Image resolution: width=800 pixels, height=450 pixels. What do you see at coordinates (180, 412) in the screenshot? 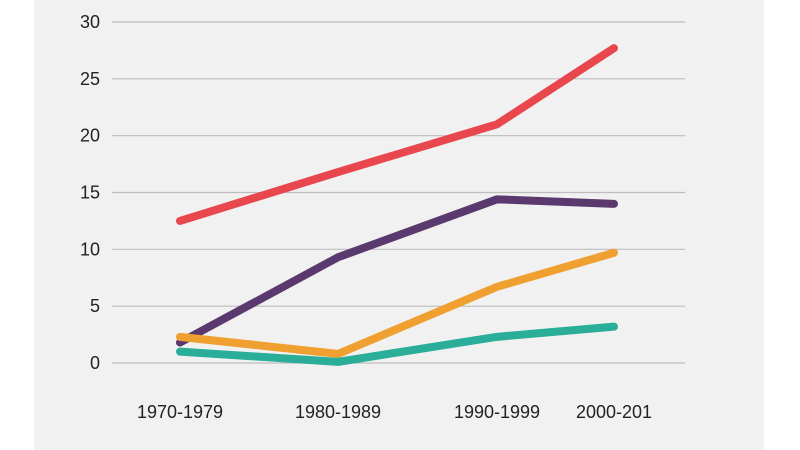
I see `x-tick-label: 1970-1979` at bounding box center [180, 412].